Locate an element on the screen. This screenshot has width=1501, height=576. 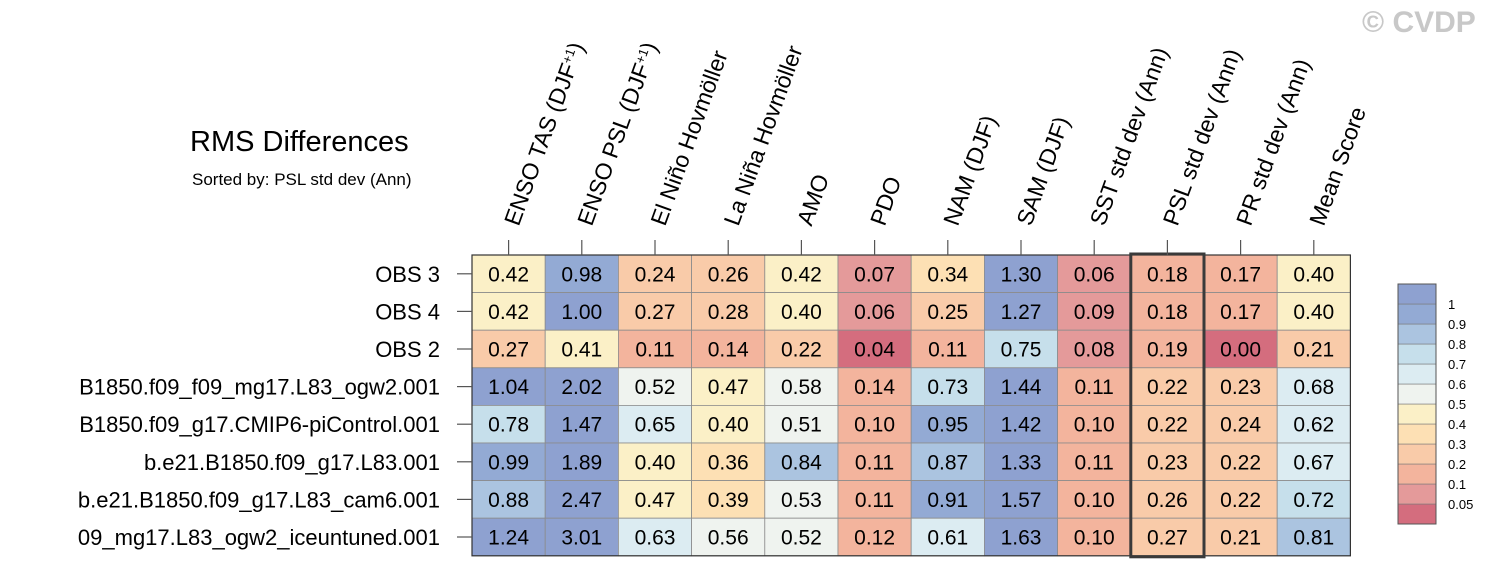
cell-value: 0.99 is located at coordinates (508, 462).